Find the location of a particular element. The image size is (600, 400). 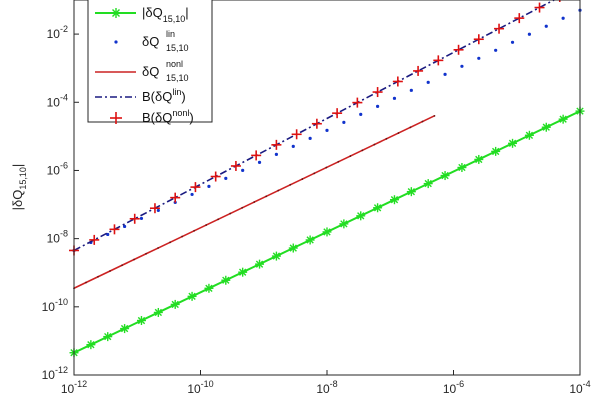

legend-entry-abs-deltaq: |δQ15,10| is located at coordinates (142, 14).